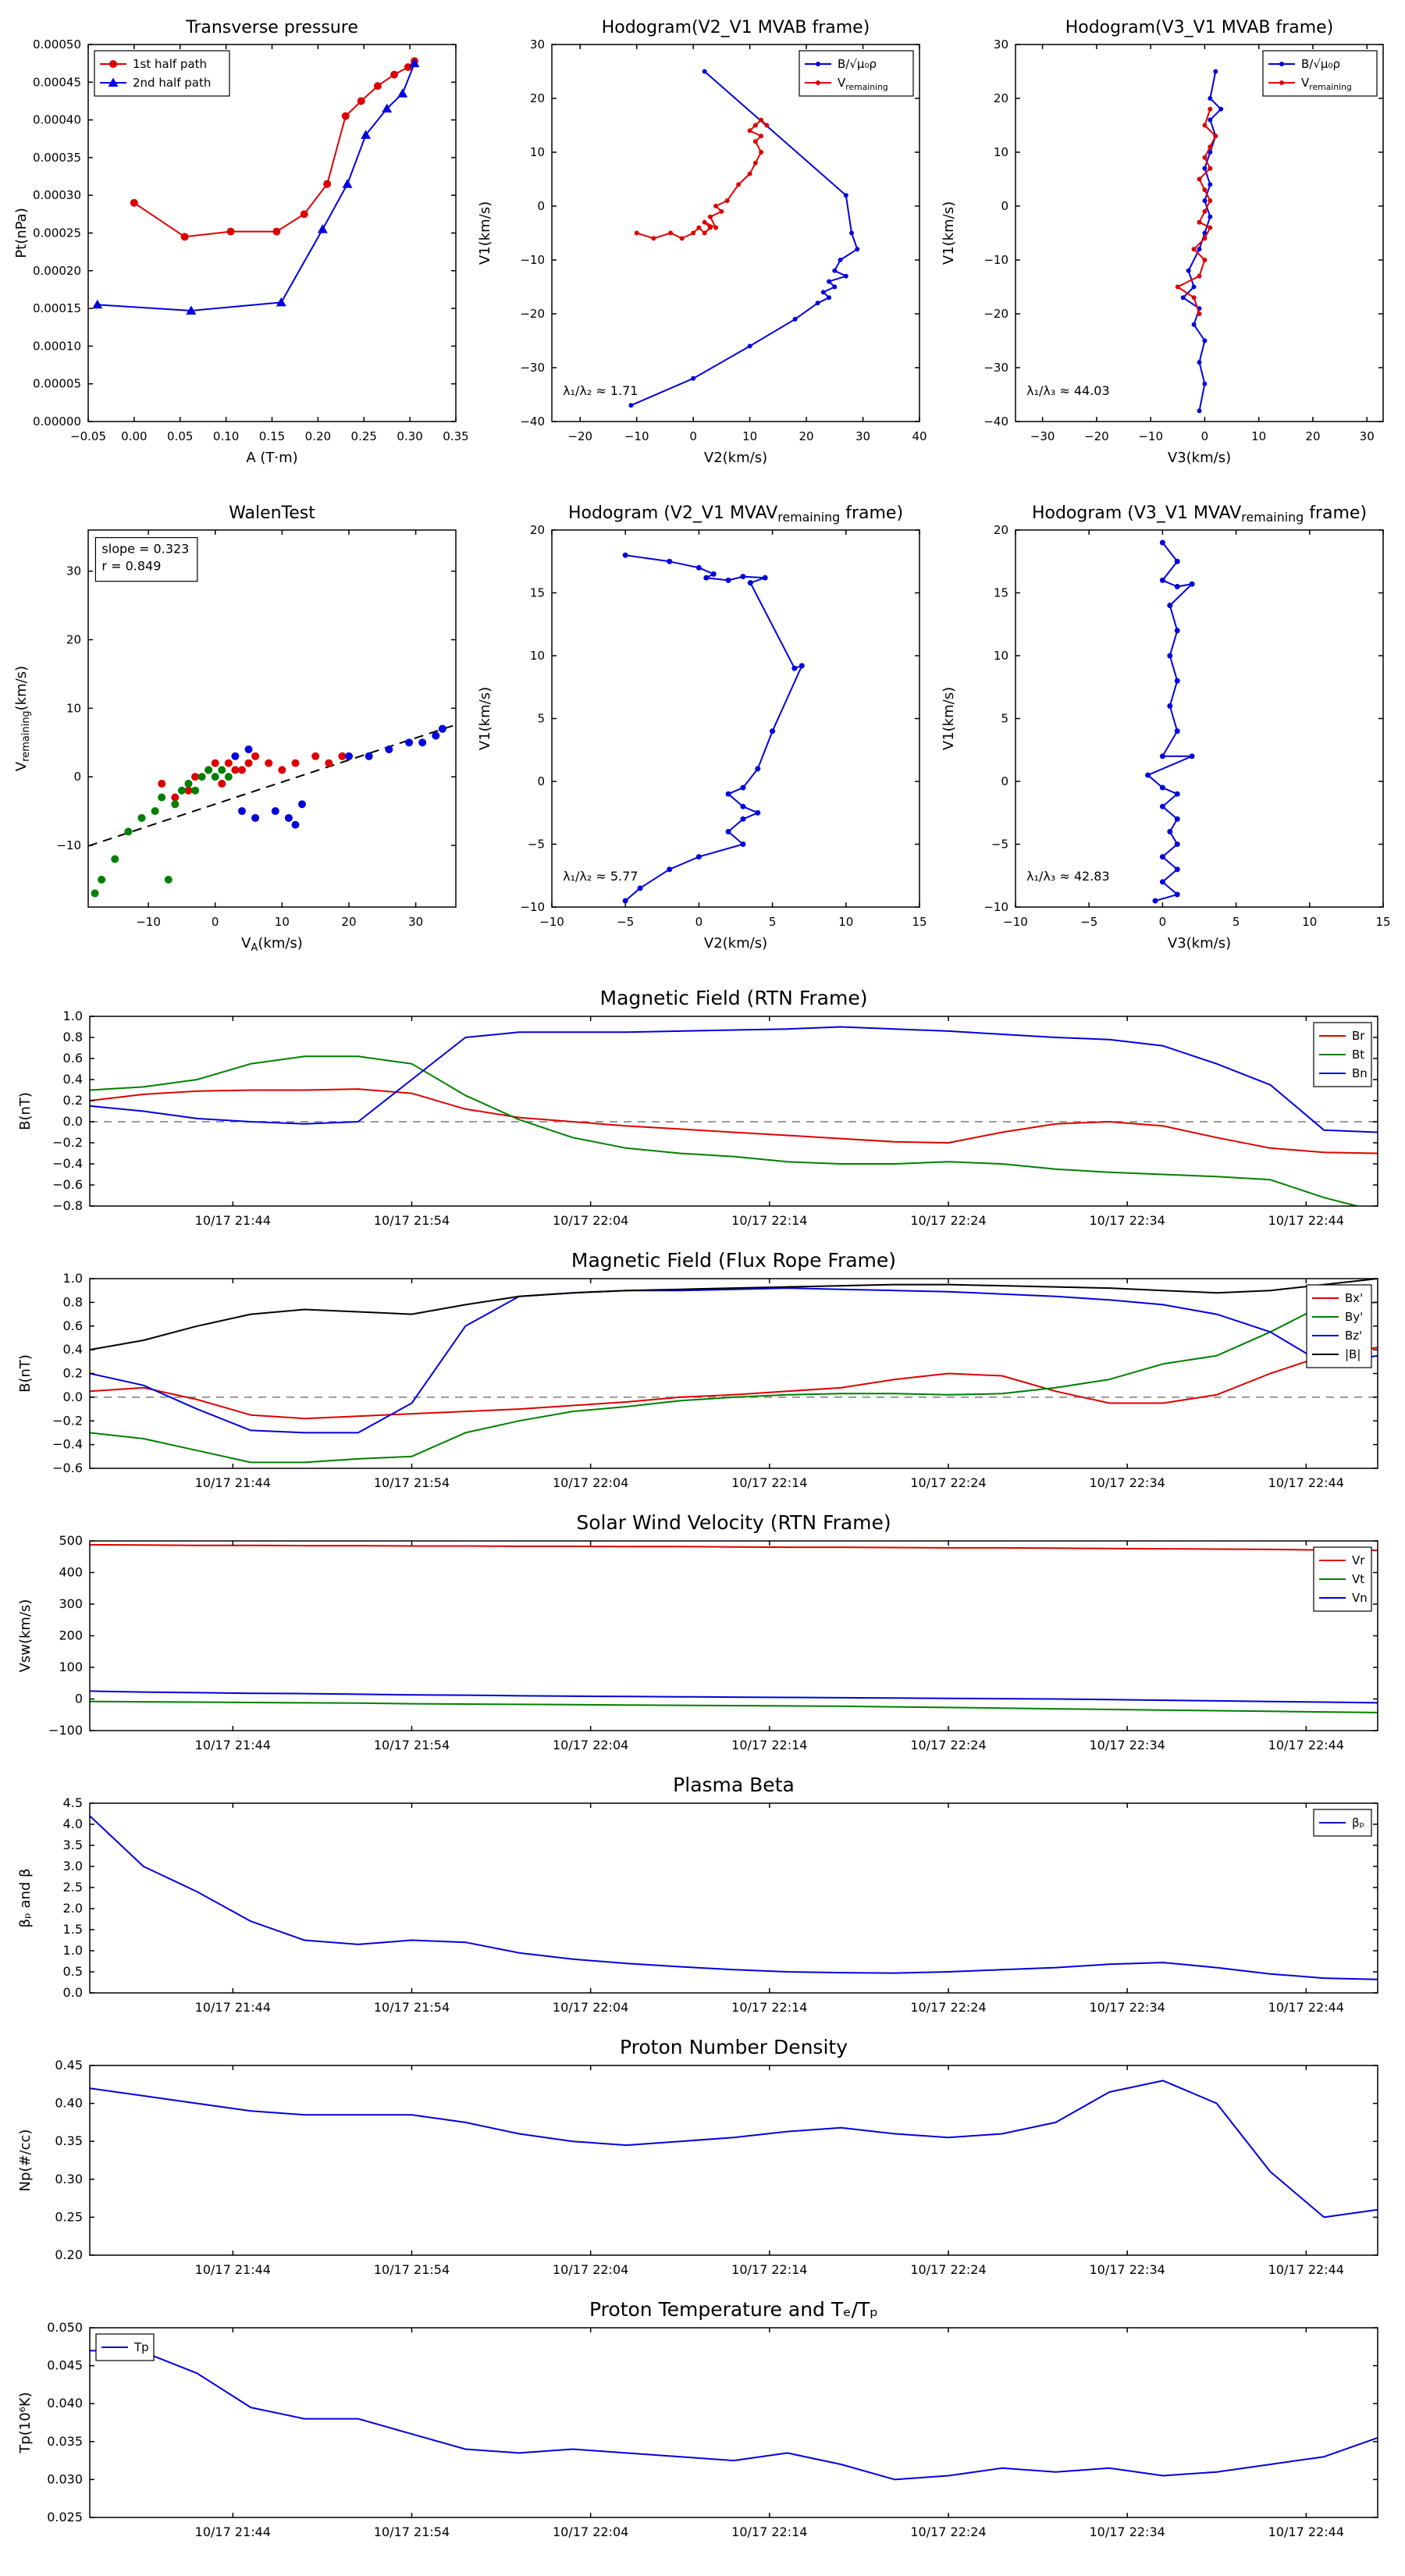 The width and height of the screenshot is (1405, 2576). What do you see at coordinates (1354, 1298) in the screenshot?
I see `svg-text: Bx'` at bounding box center [1354, 1298].